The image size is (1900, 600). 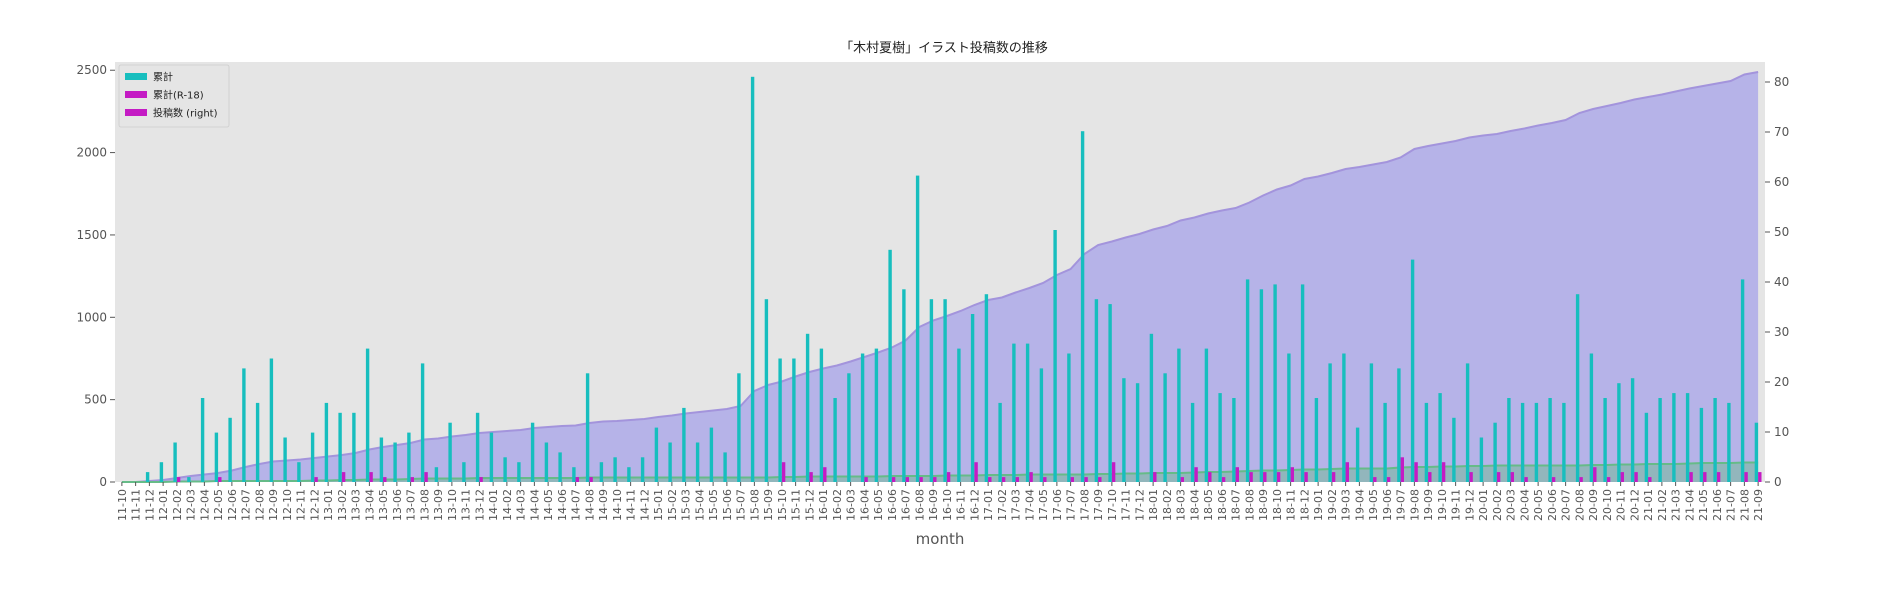 What do you see at coordinates (218, 505) in the screenshot?
I see `x-tick-label-12-05: 12-05` at bounding box center [218, 505].